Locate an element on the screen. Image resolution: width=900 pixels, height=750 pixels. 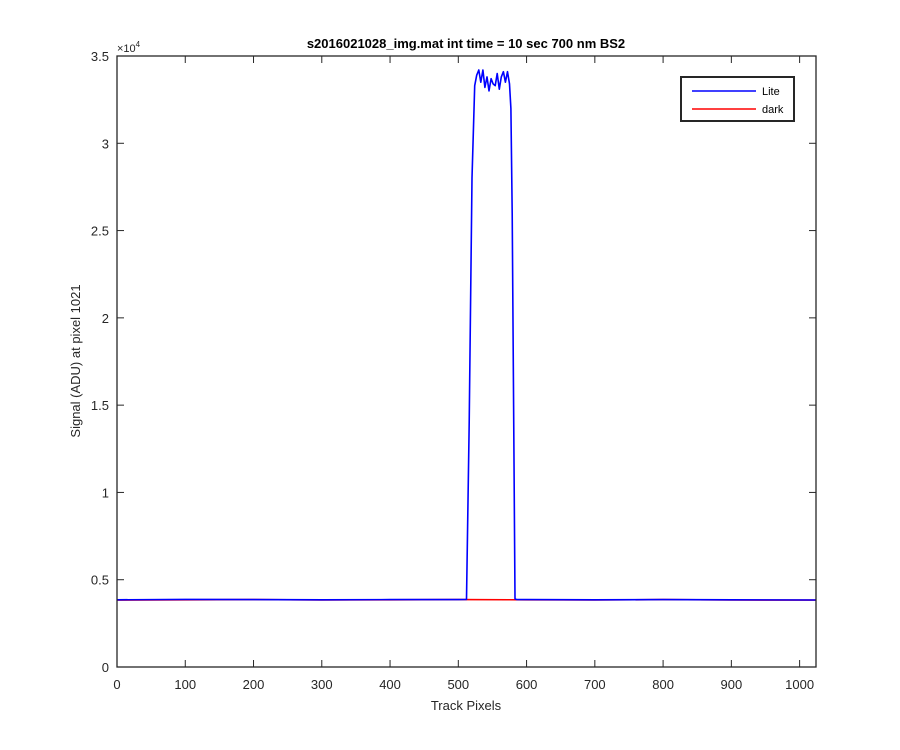
x-tick-label: 0 is located at coordinates (116, 684).